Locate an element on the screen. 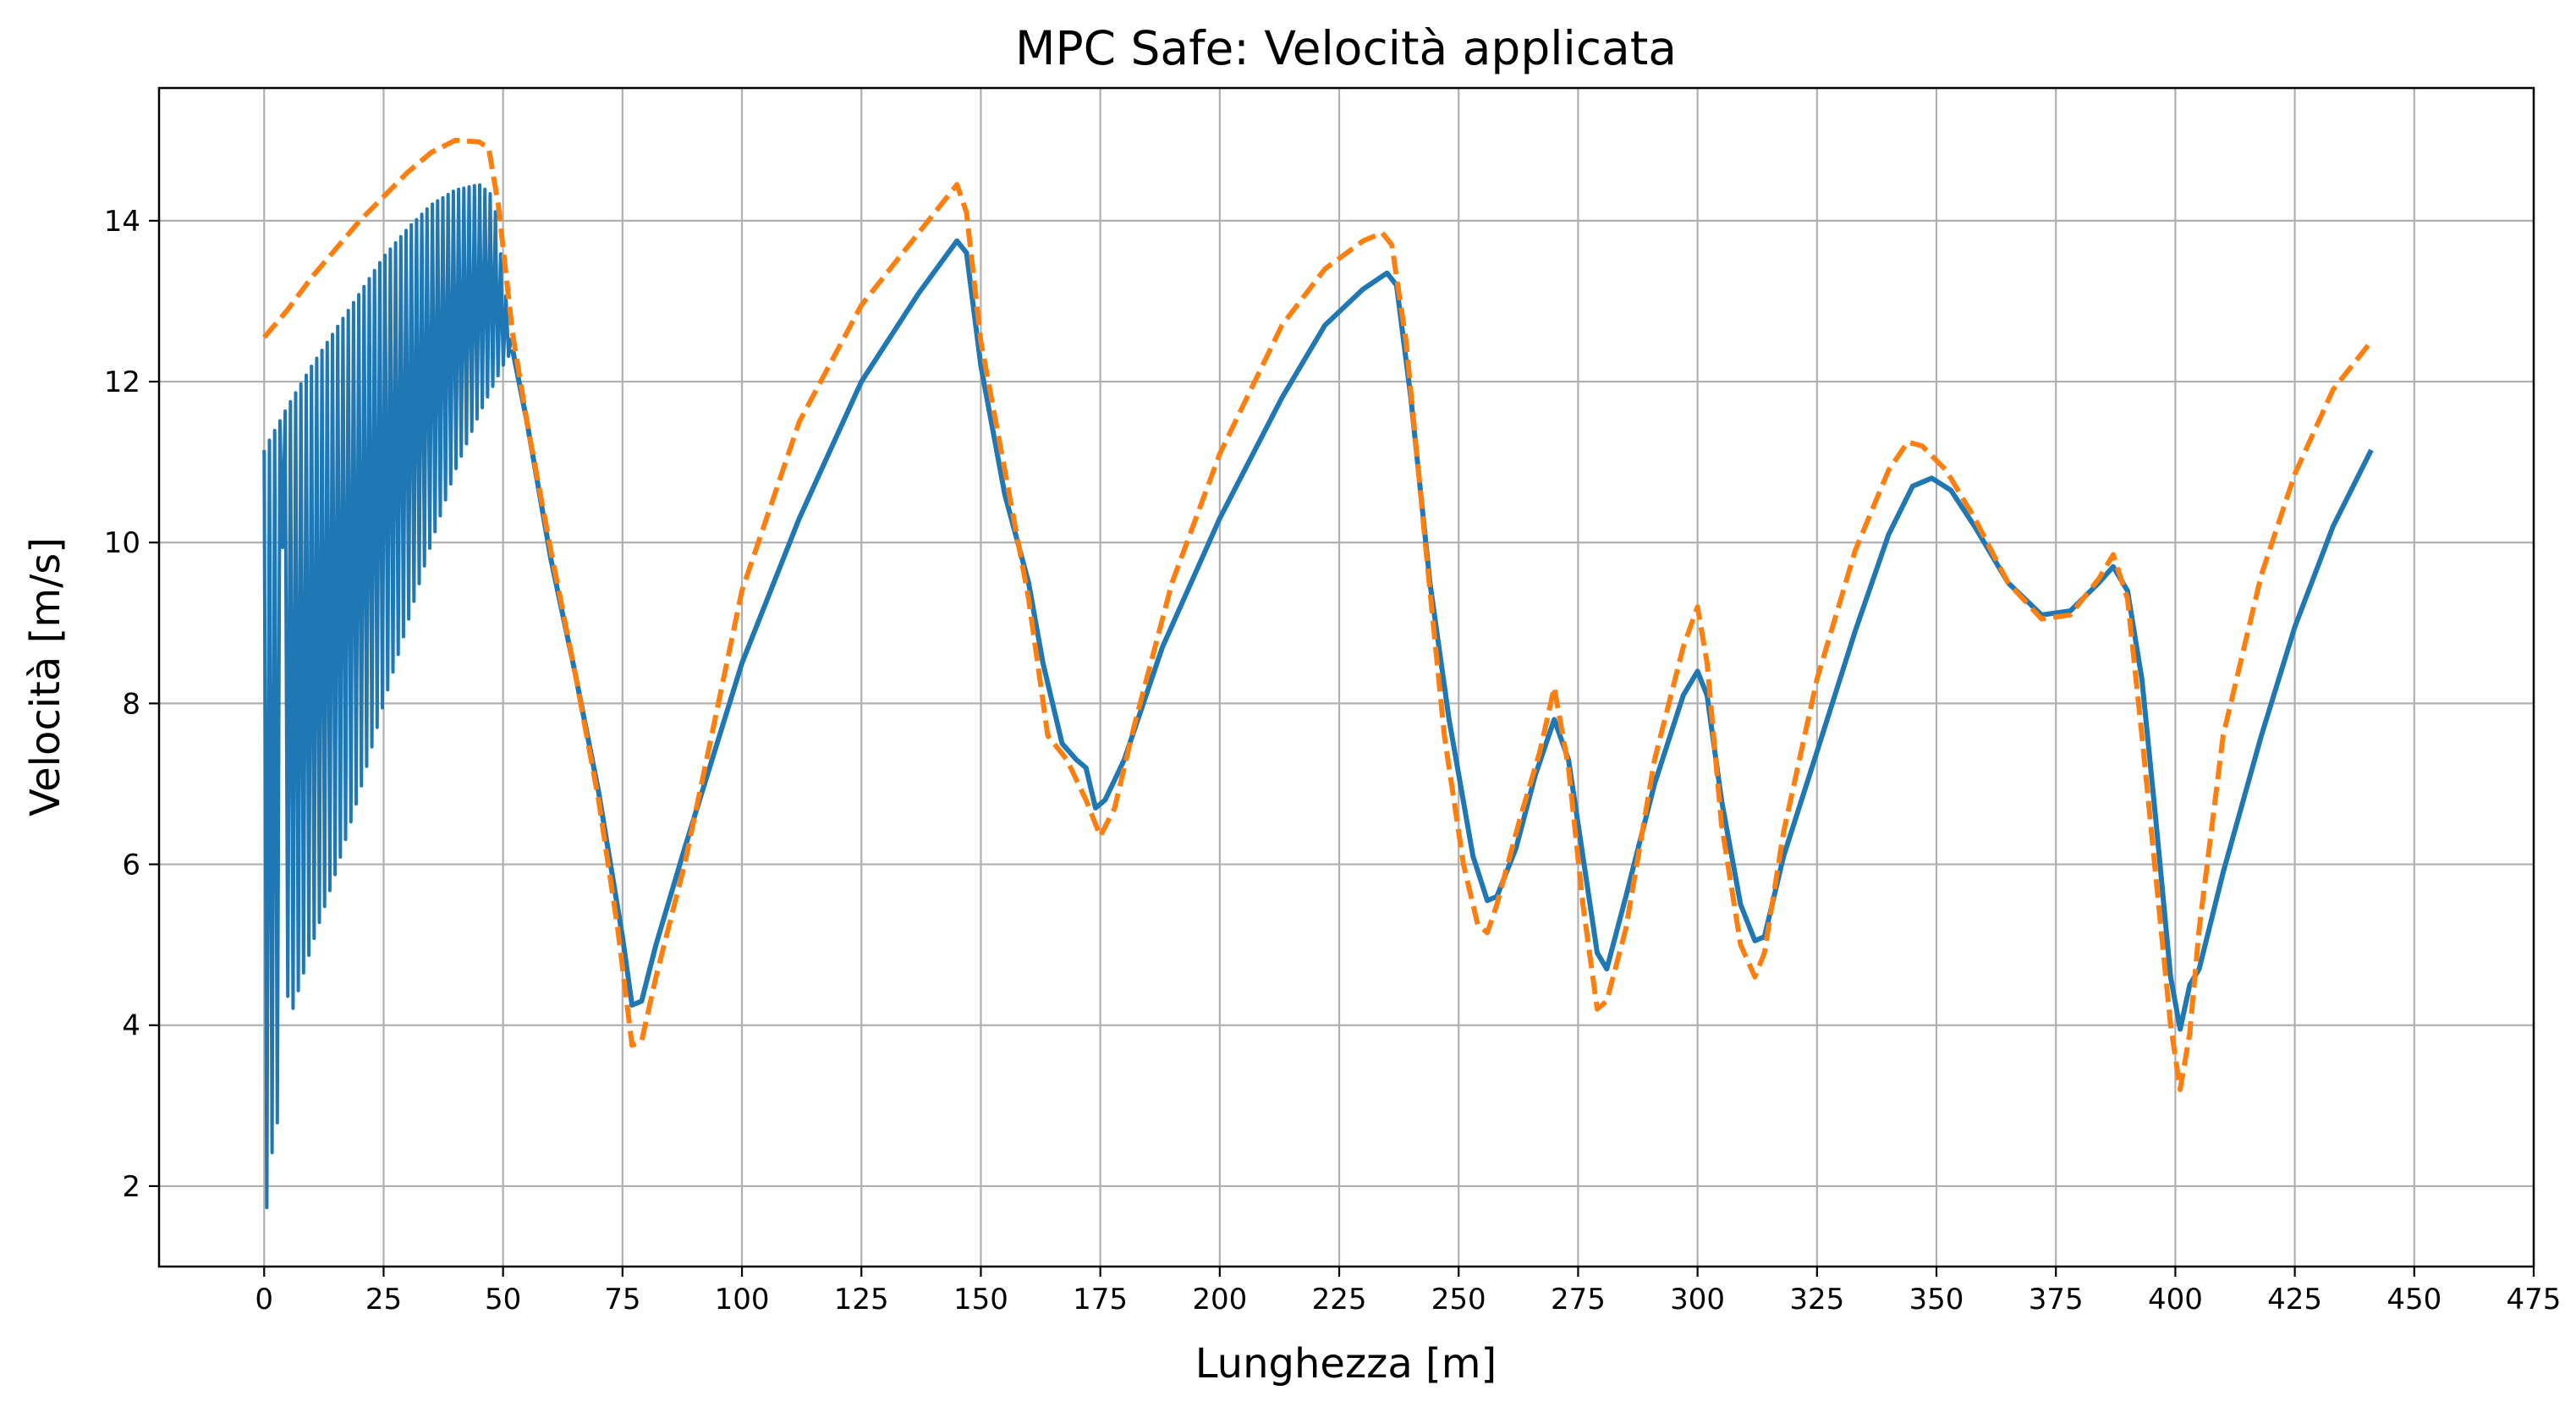 This screenshot has width=2576, height=1407. x-tick-label: 375 is located at coordinates (2056, 1299).